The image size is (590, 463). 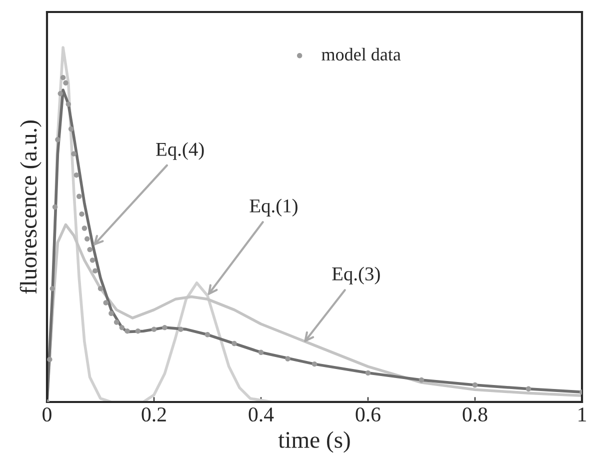 I want to click on annotation: Eq.(4), so click(x=180, y=151).